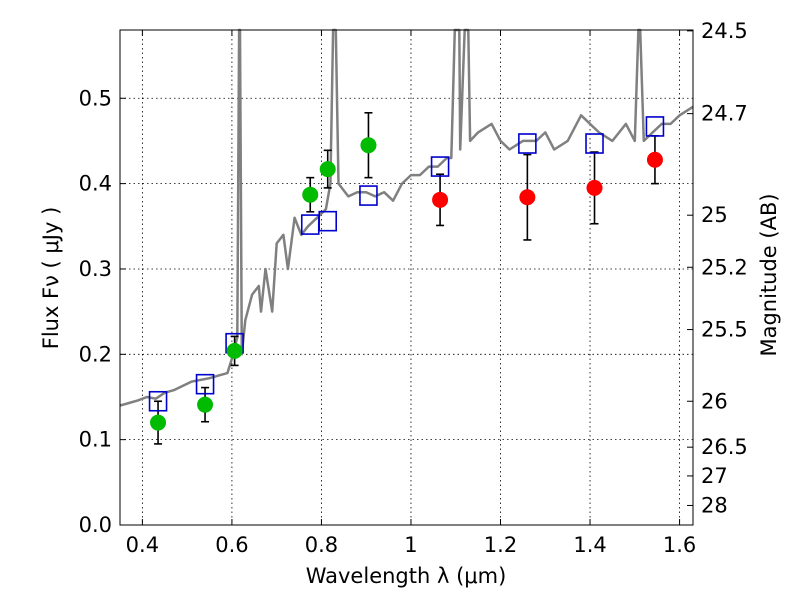 The width and height of the screenshot is (800, 600). I want to click on x-tick-labels: 0.4 0.6 0.8 1 1.2 1.4 1.6, so click(411, 545).